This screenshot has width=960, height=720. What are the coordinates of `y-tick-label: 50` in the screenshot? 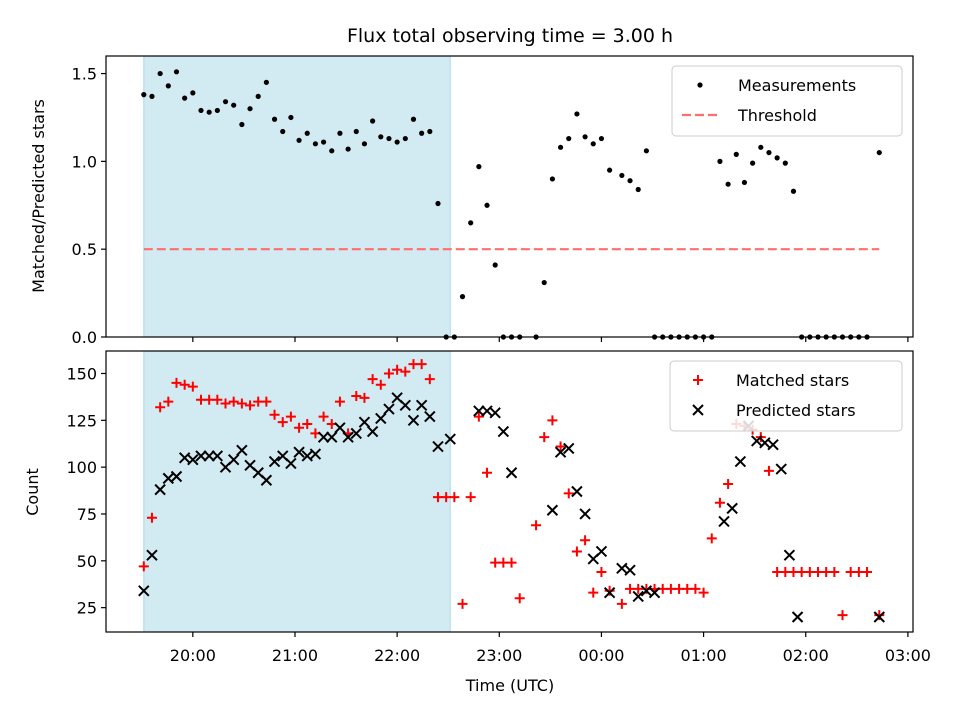 It's located at (87, 561).